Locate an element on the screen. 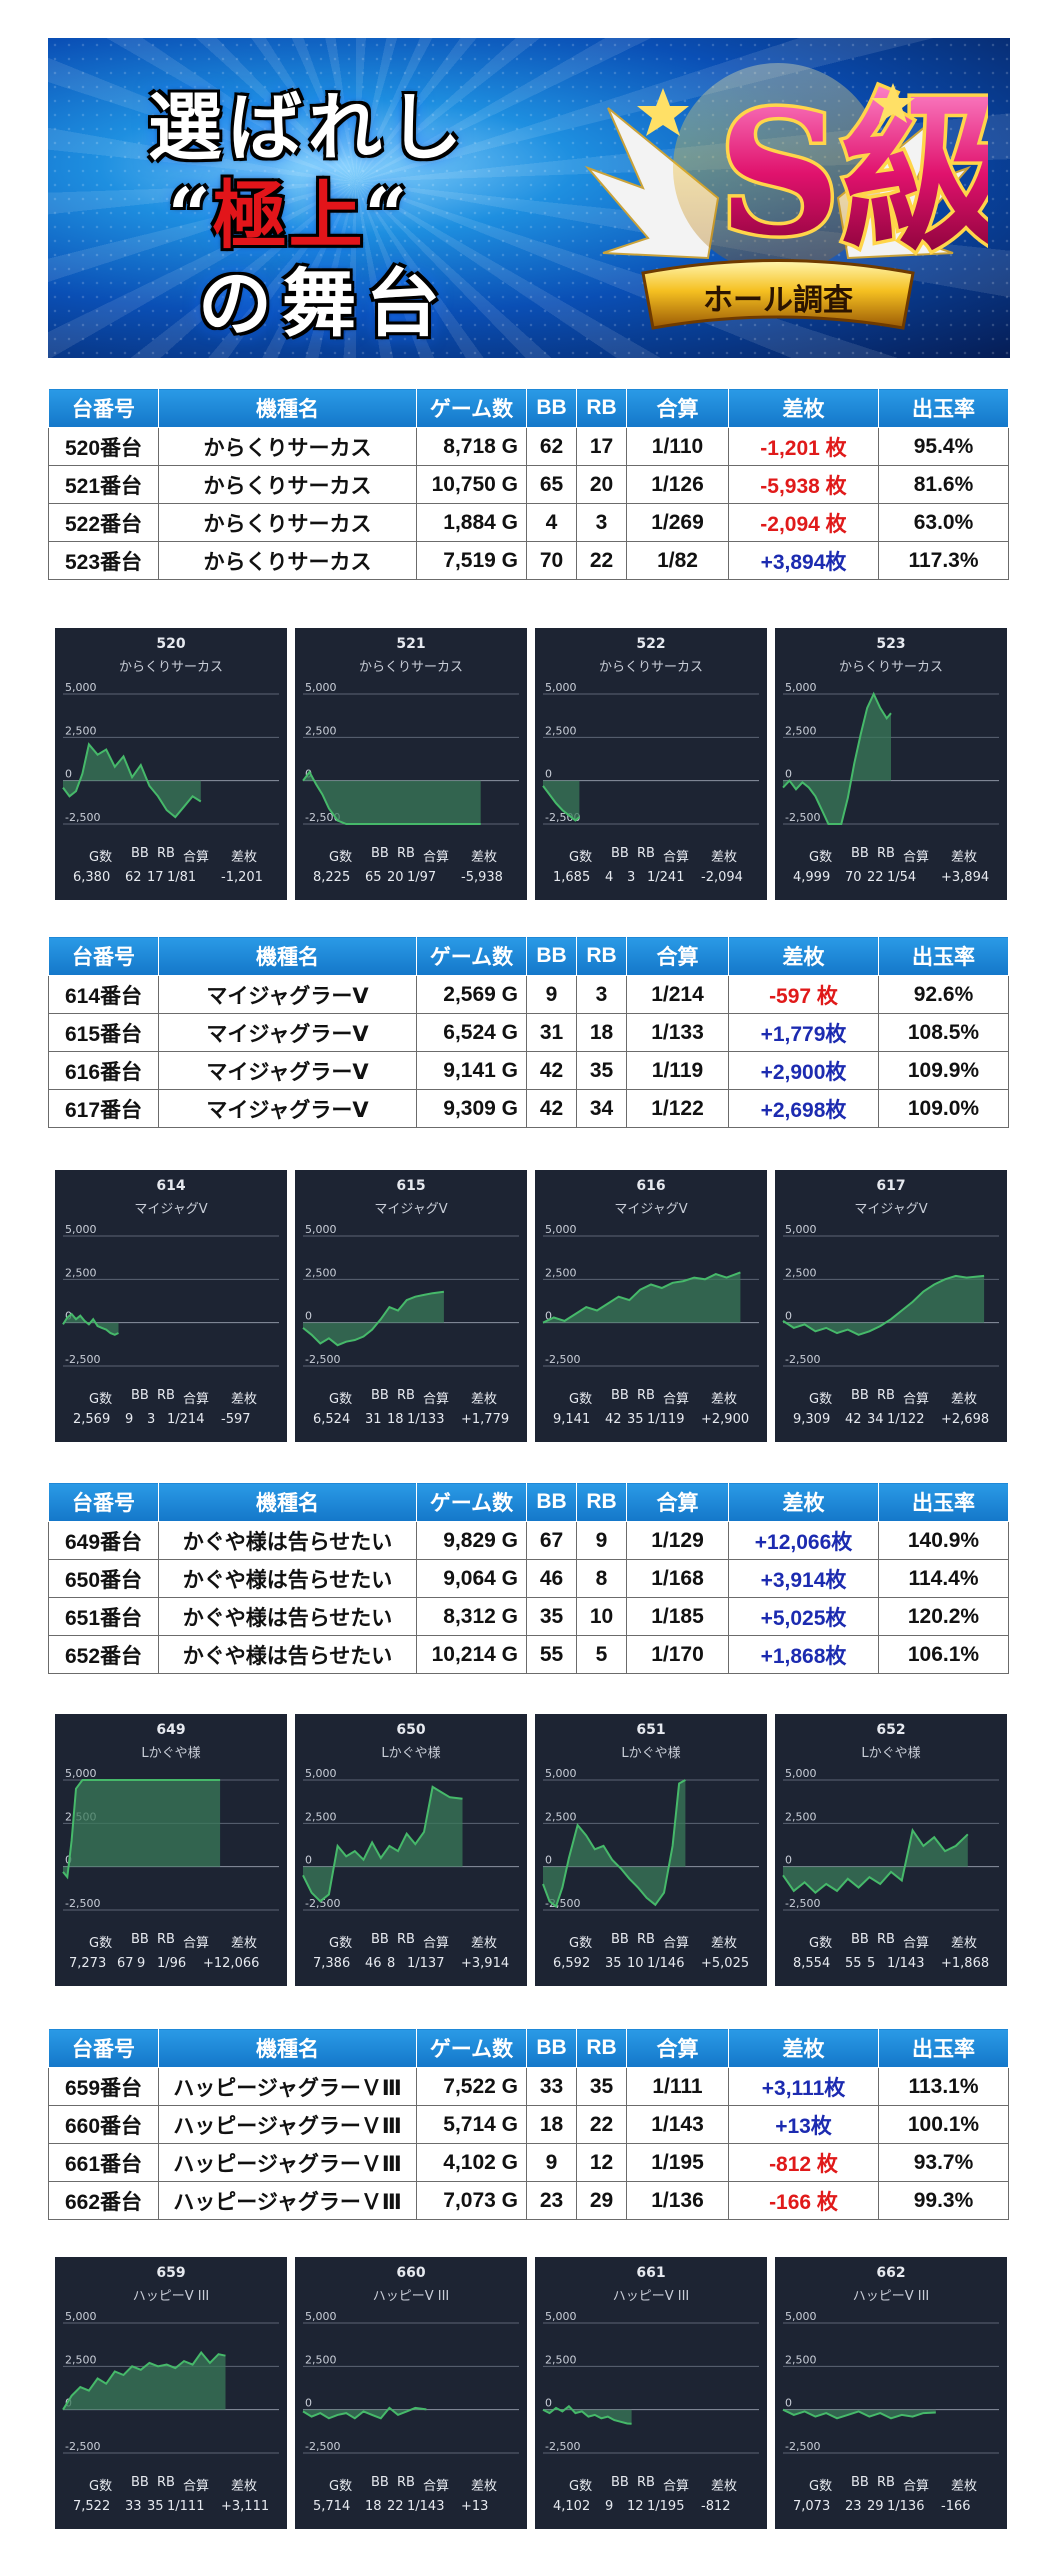 This screenshot has height=2560, width=1054. header-games: ゲーム数 is located at coordinates (471, 2048).